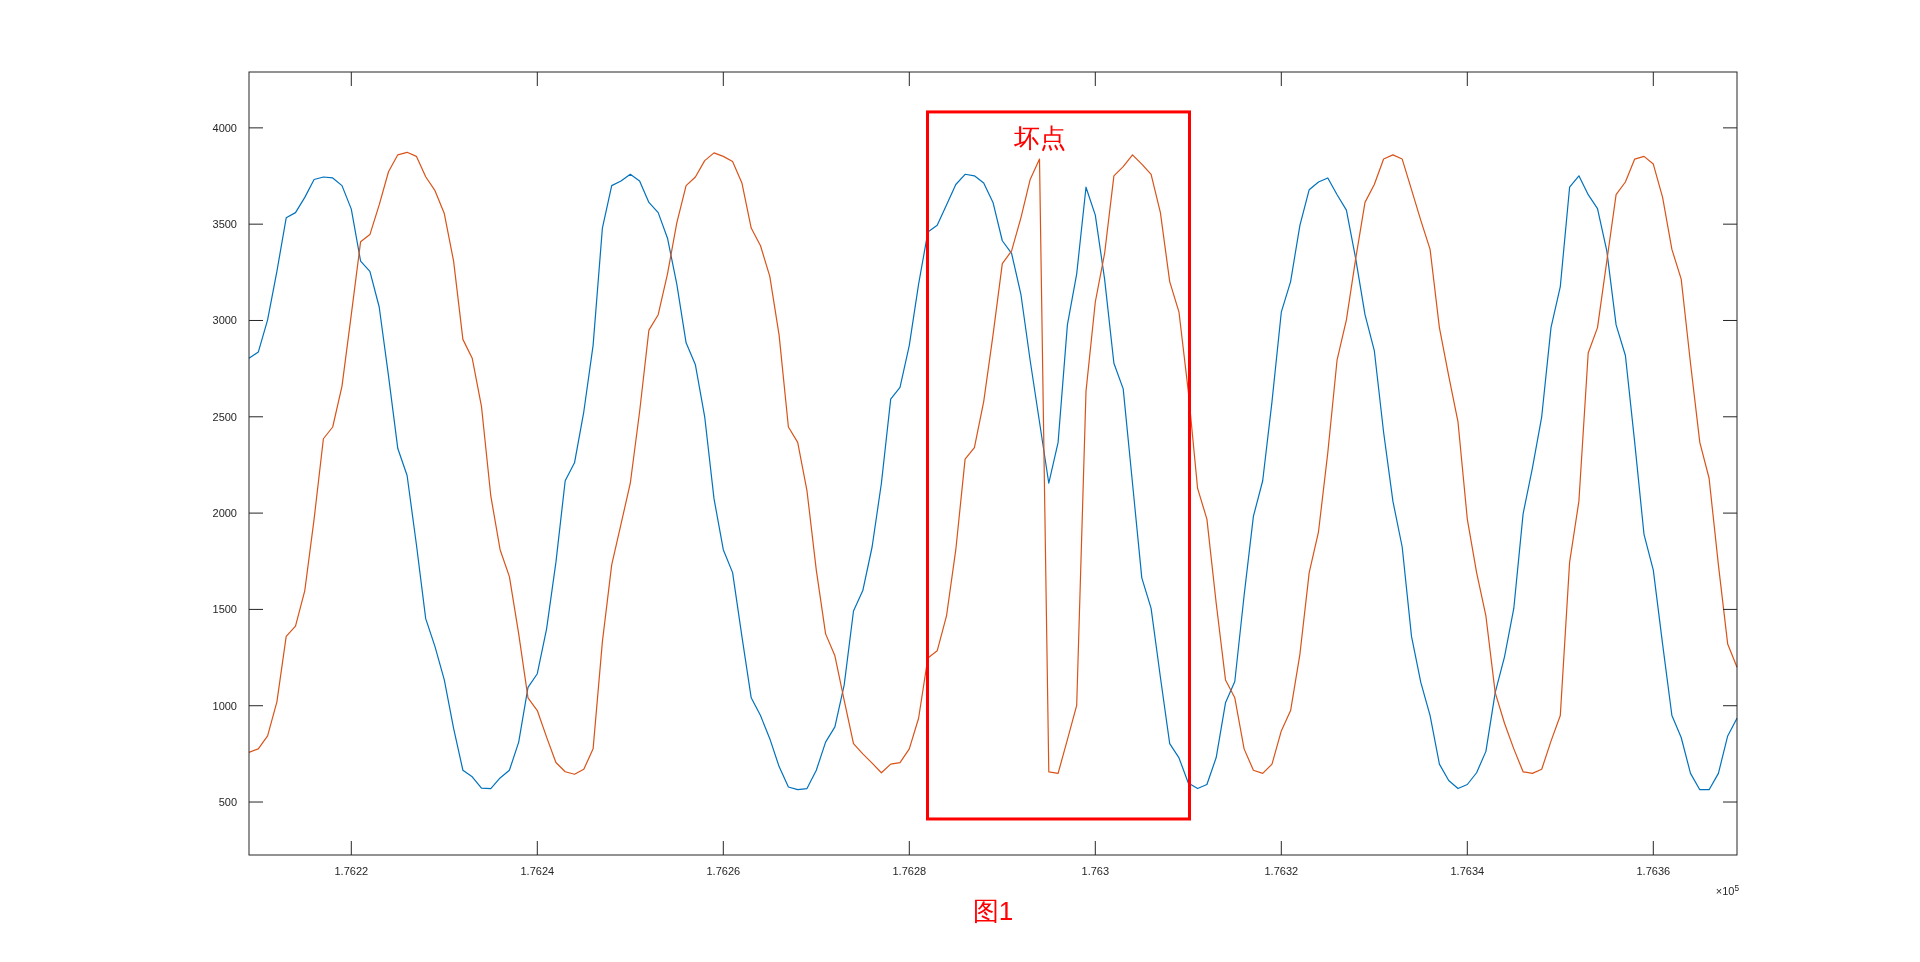 The image size is (1920, 962). Describe the element at coordinates (227, 802) in the screenshot. I see `y-tick-label: 500` at that location.